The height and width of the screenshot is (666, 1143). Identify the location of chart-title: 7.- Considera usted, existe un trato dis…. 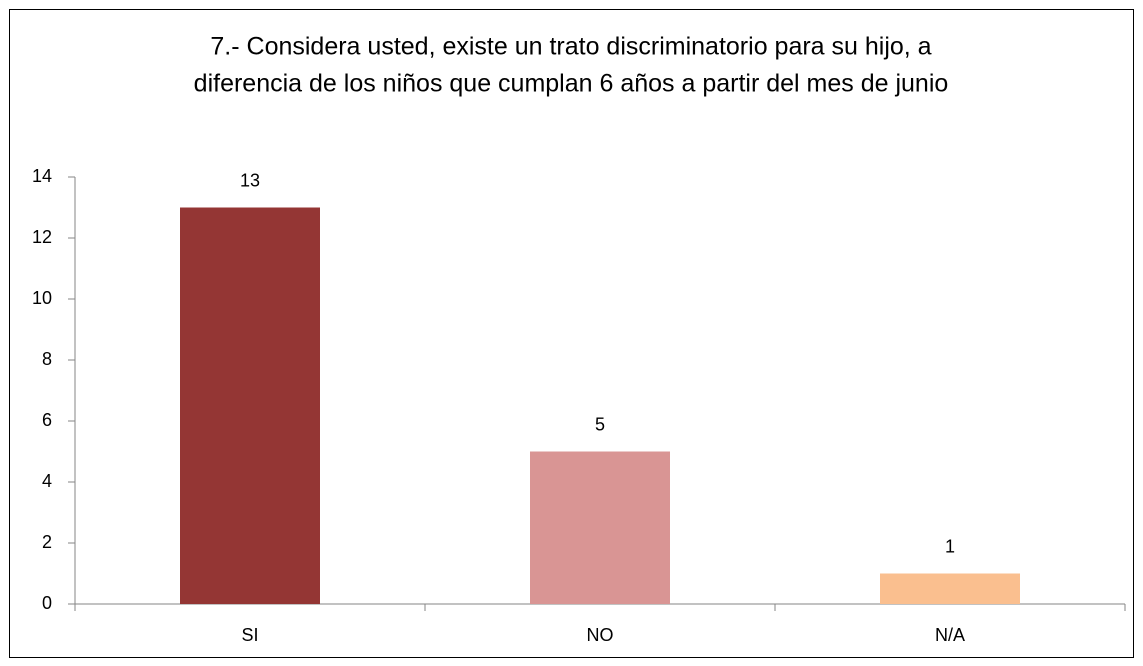
(570, 47).